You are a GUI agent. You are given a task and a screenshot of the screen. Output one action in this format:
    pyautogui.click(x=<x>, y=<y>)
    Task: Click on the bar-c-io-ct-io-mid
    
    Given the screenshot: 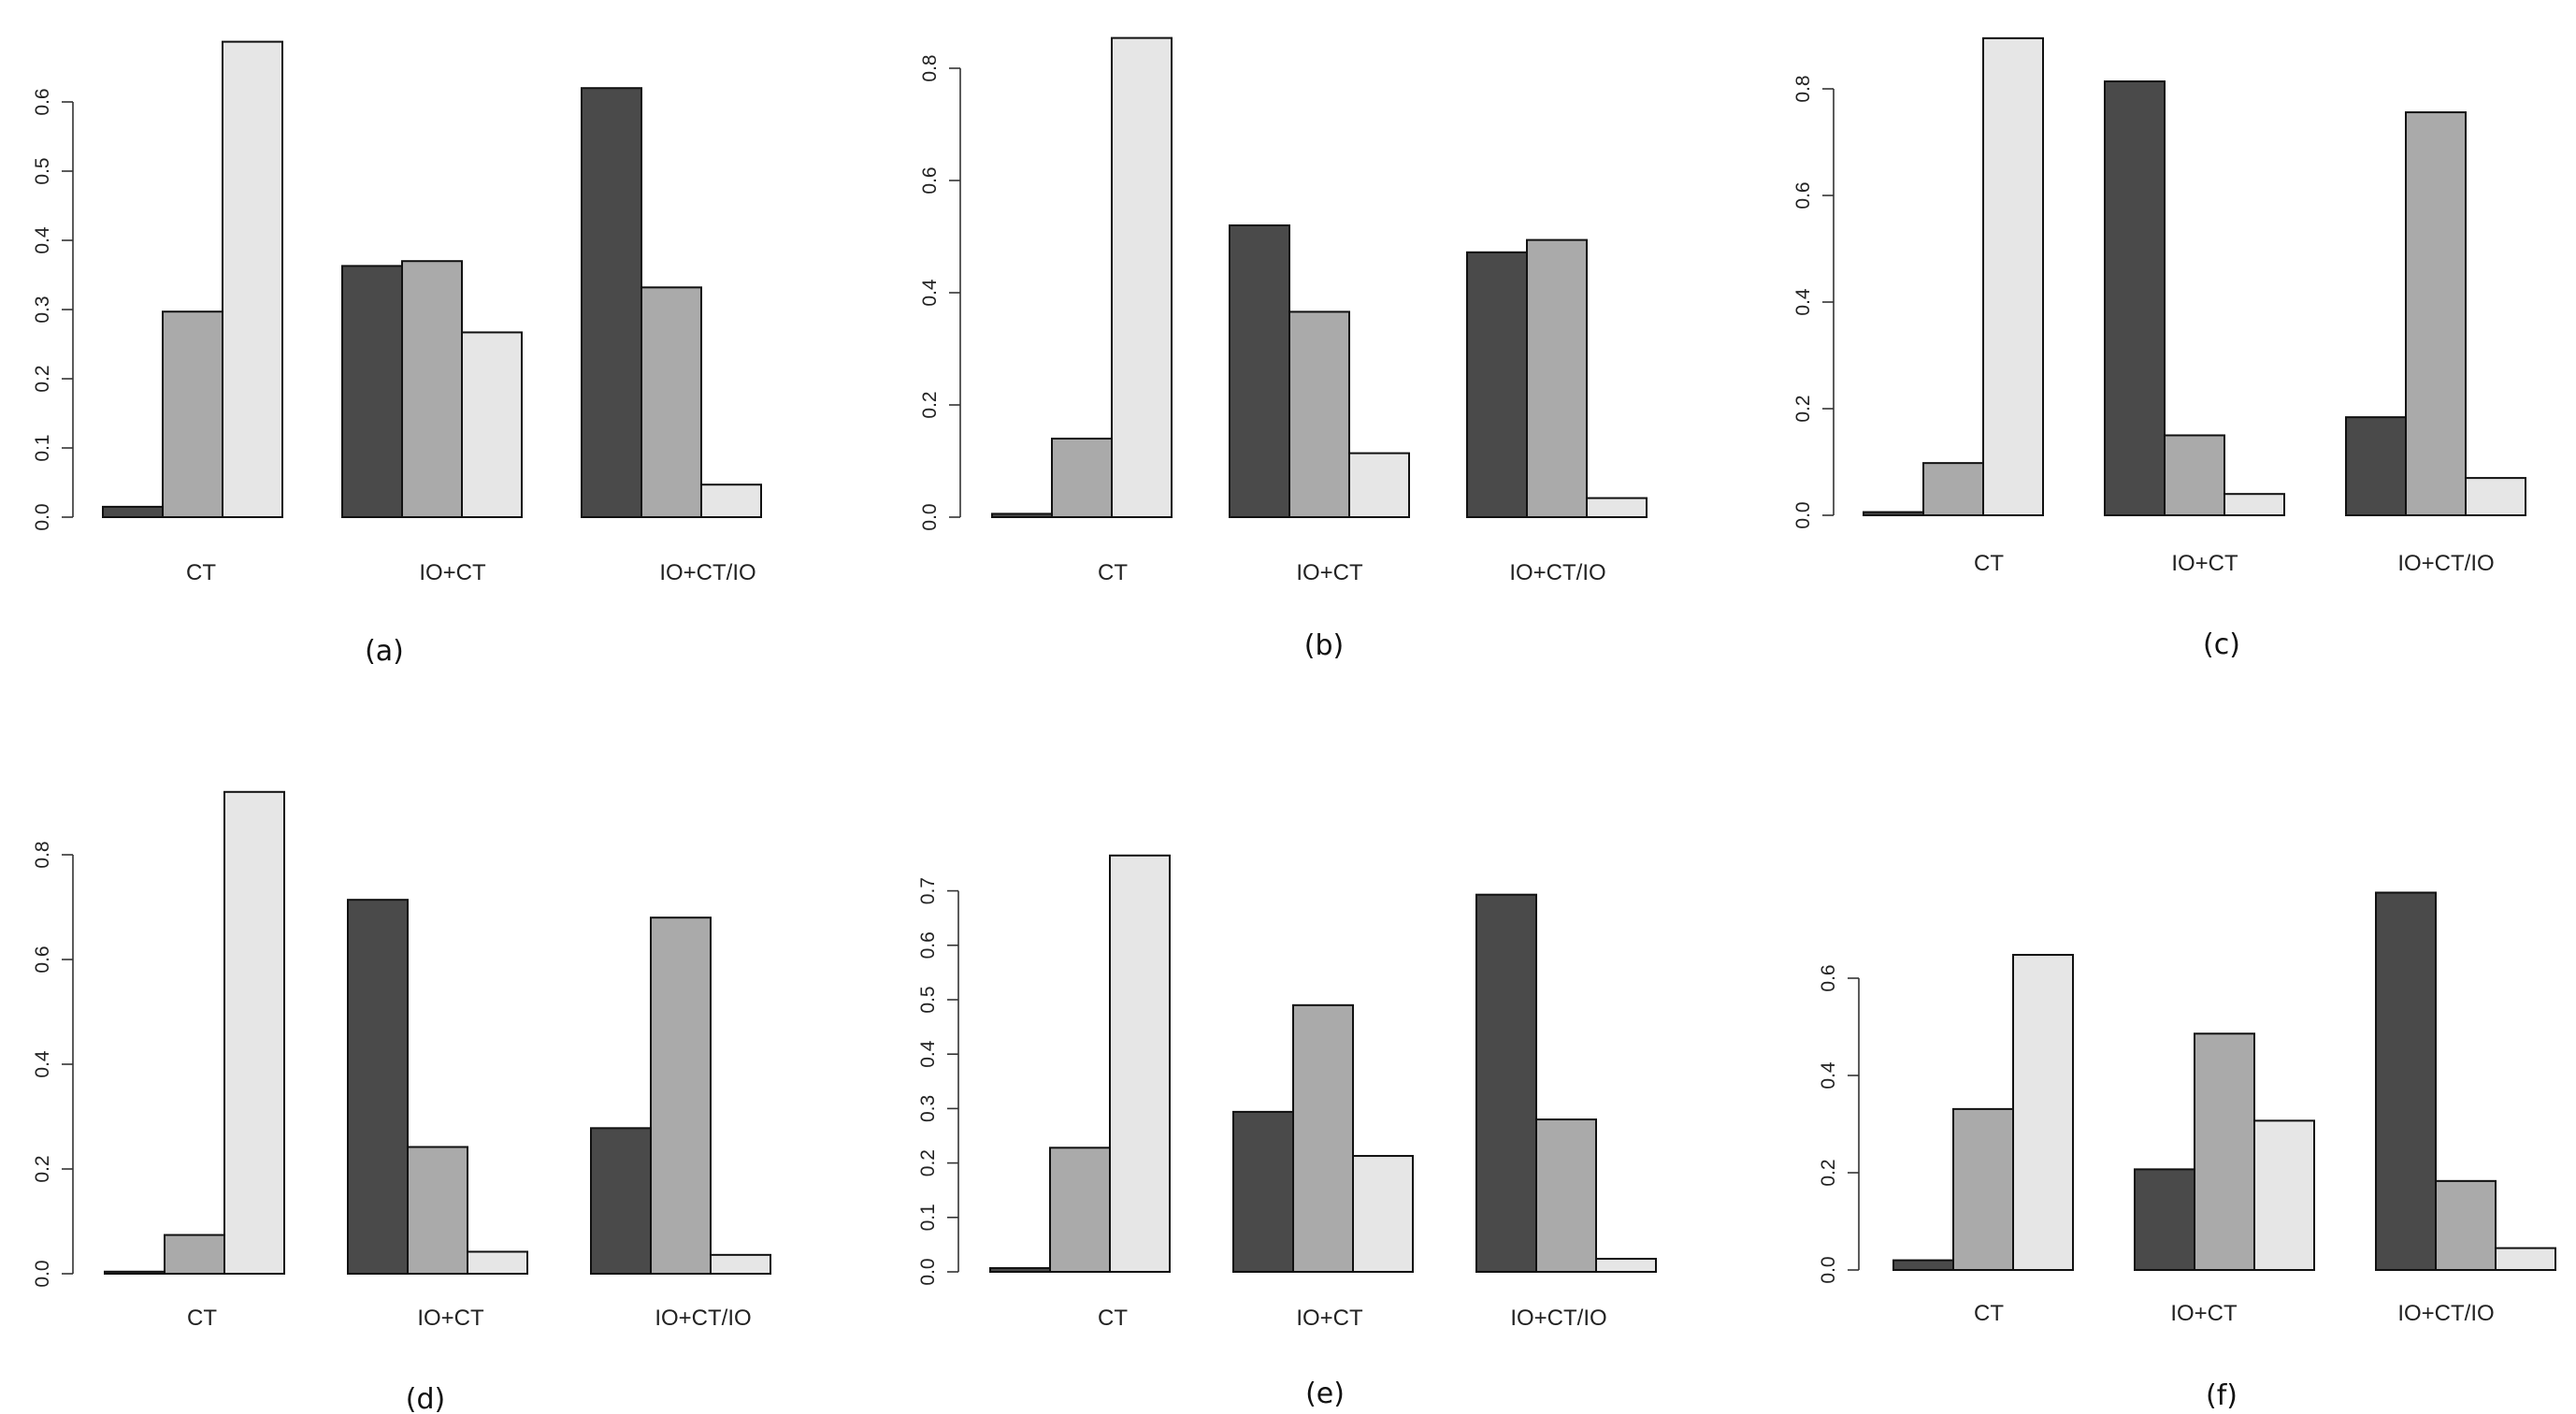 What is the action you would take?
    pyautogui.click(x=2436, y=314)
    